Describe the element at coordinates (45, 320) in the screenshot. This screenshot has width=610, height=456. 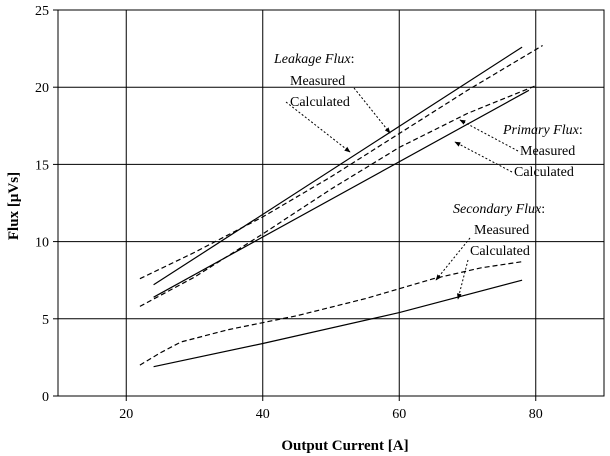
I see `y-tick-label: 5` at that location.